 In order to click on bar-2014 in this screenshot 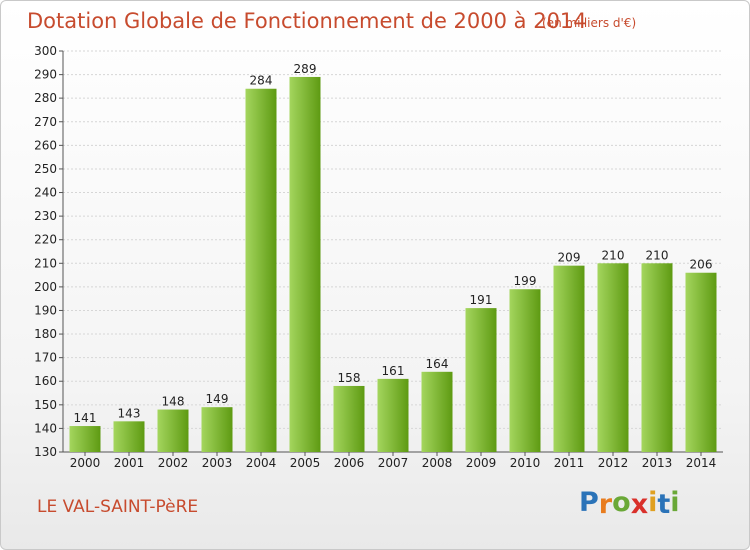, I will do `click(701, 362)`.